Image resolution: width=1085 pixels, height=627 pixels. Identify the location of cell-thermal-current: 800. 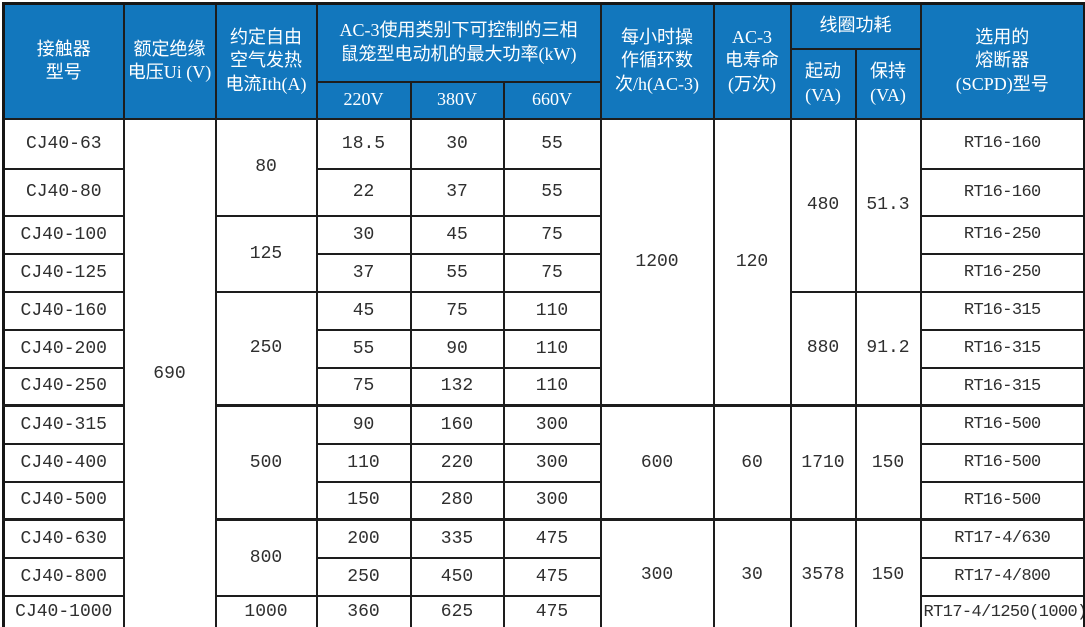
(266, 557).